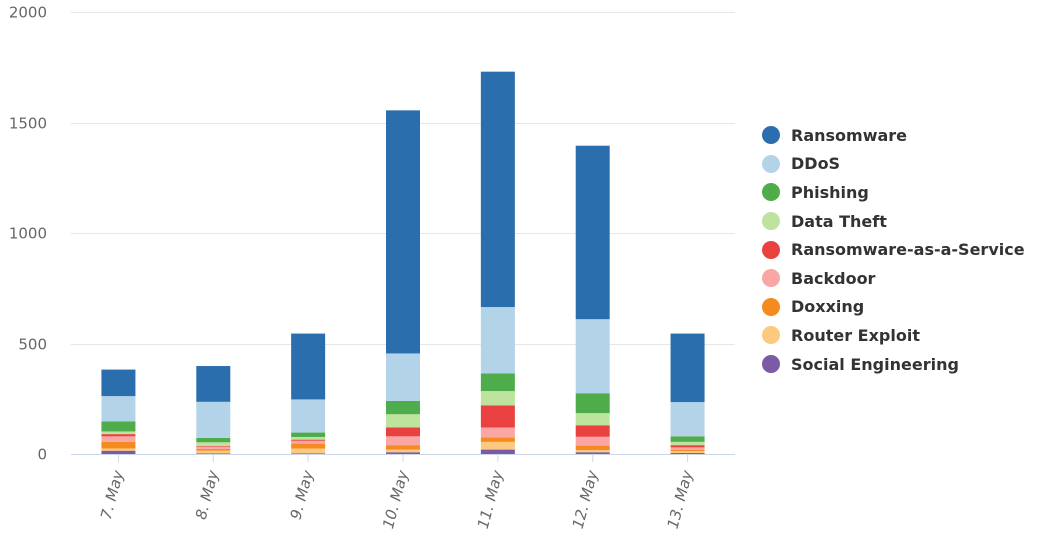 The height and width of the screenshot is (550, 1037). Describe the element at coordinates (32, 345) in the screenshot. I see `y-tick-label: 500` at that location.